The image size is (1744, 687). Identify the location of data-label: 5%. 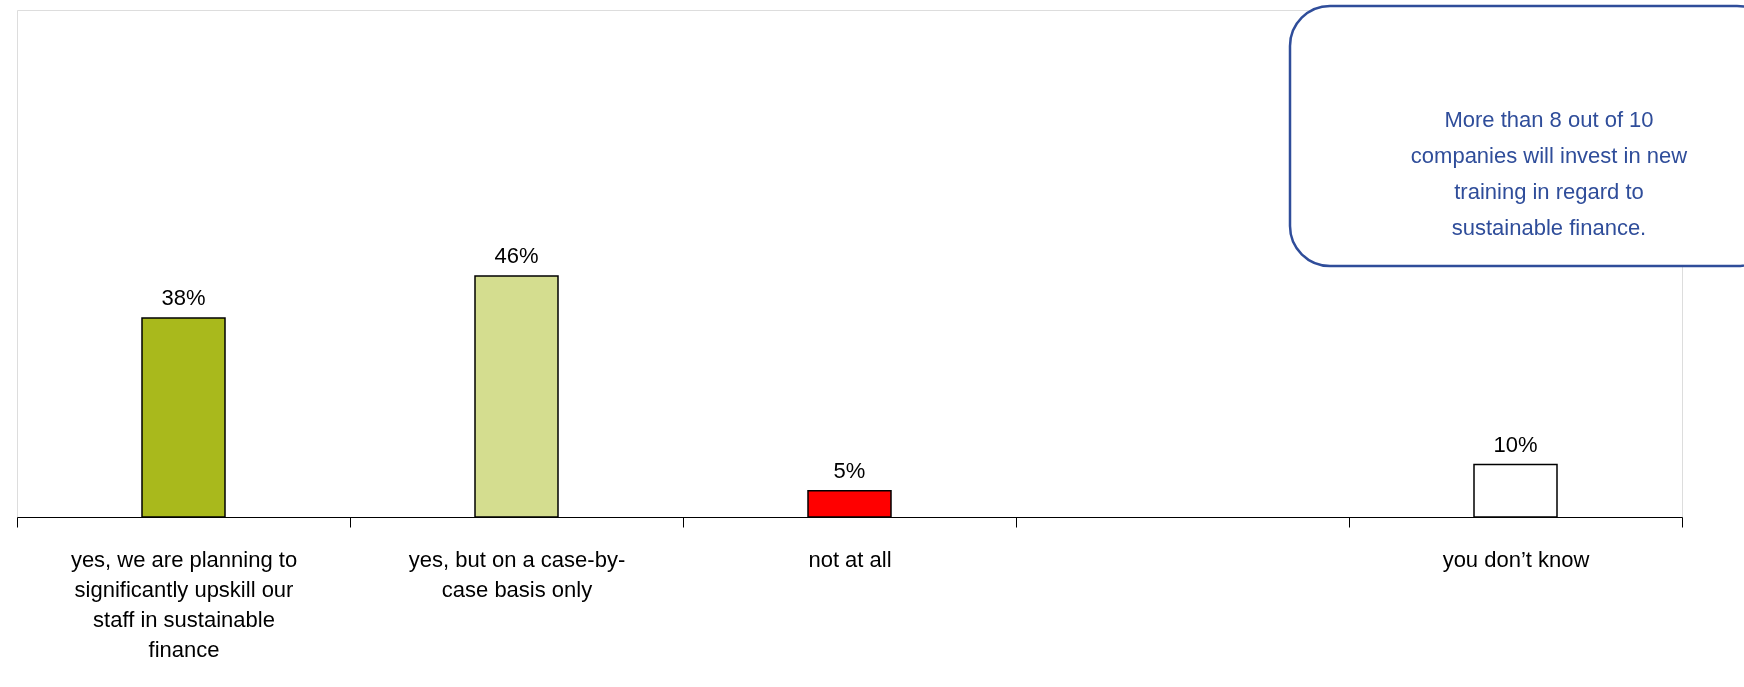
(849, 470).